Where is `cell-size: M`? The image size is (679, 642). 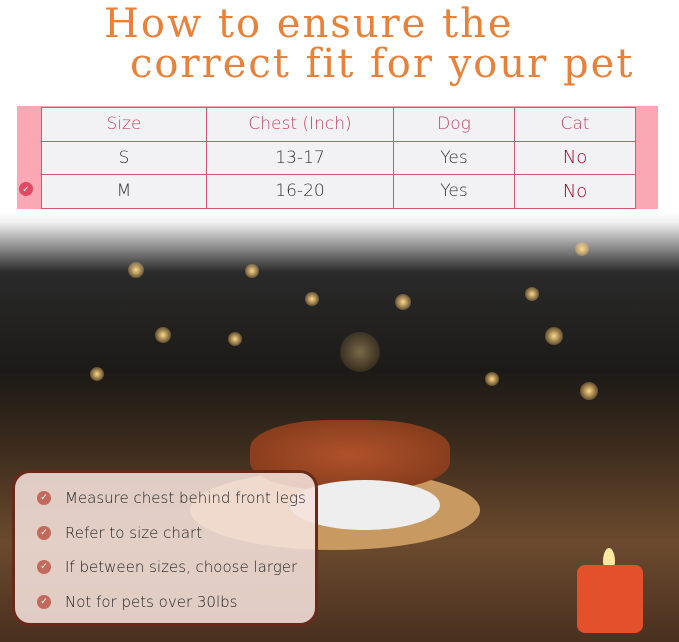
cell-size: M is located at coordinates (124, 191).